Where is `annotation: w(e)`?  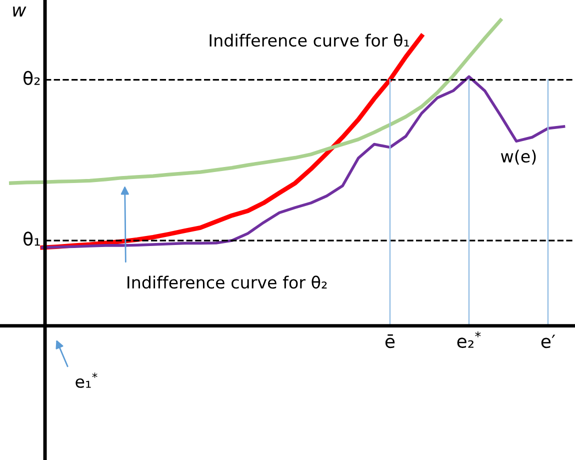 annotation: w(e) is located at coordinates (518, 157).